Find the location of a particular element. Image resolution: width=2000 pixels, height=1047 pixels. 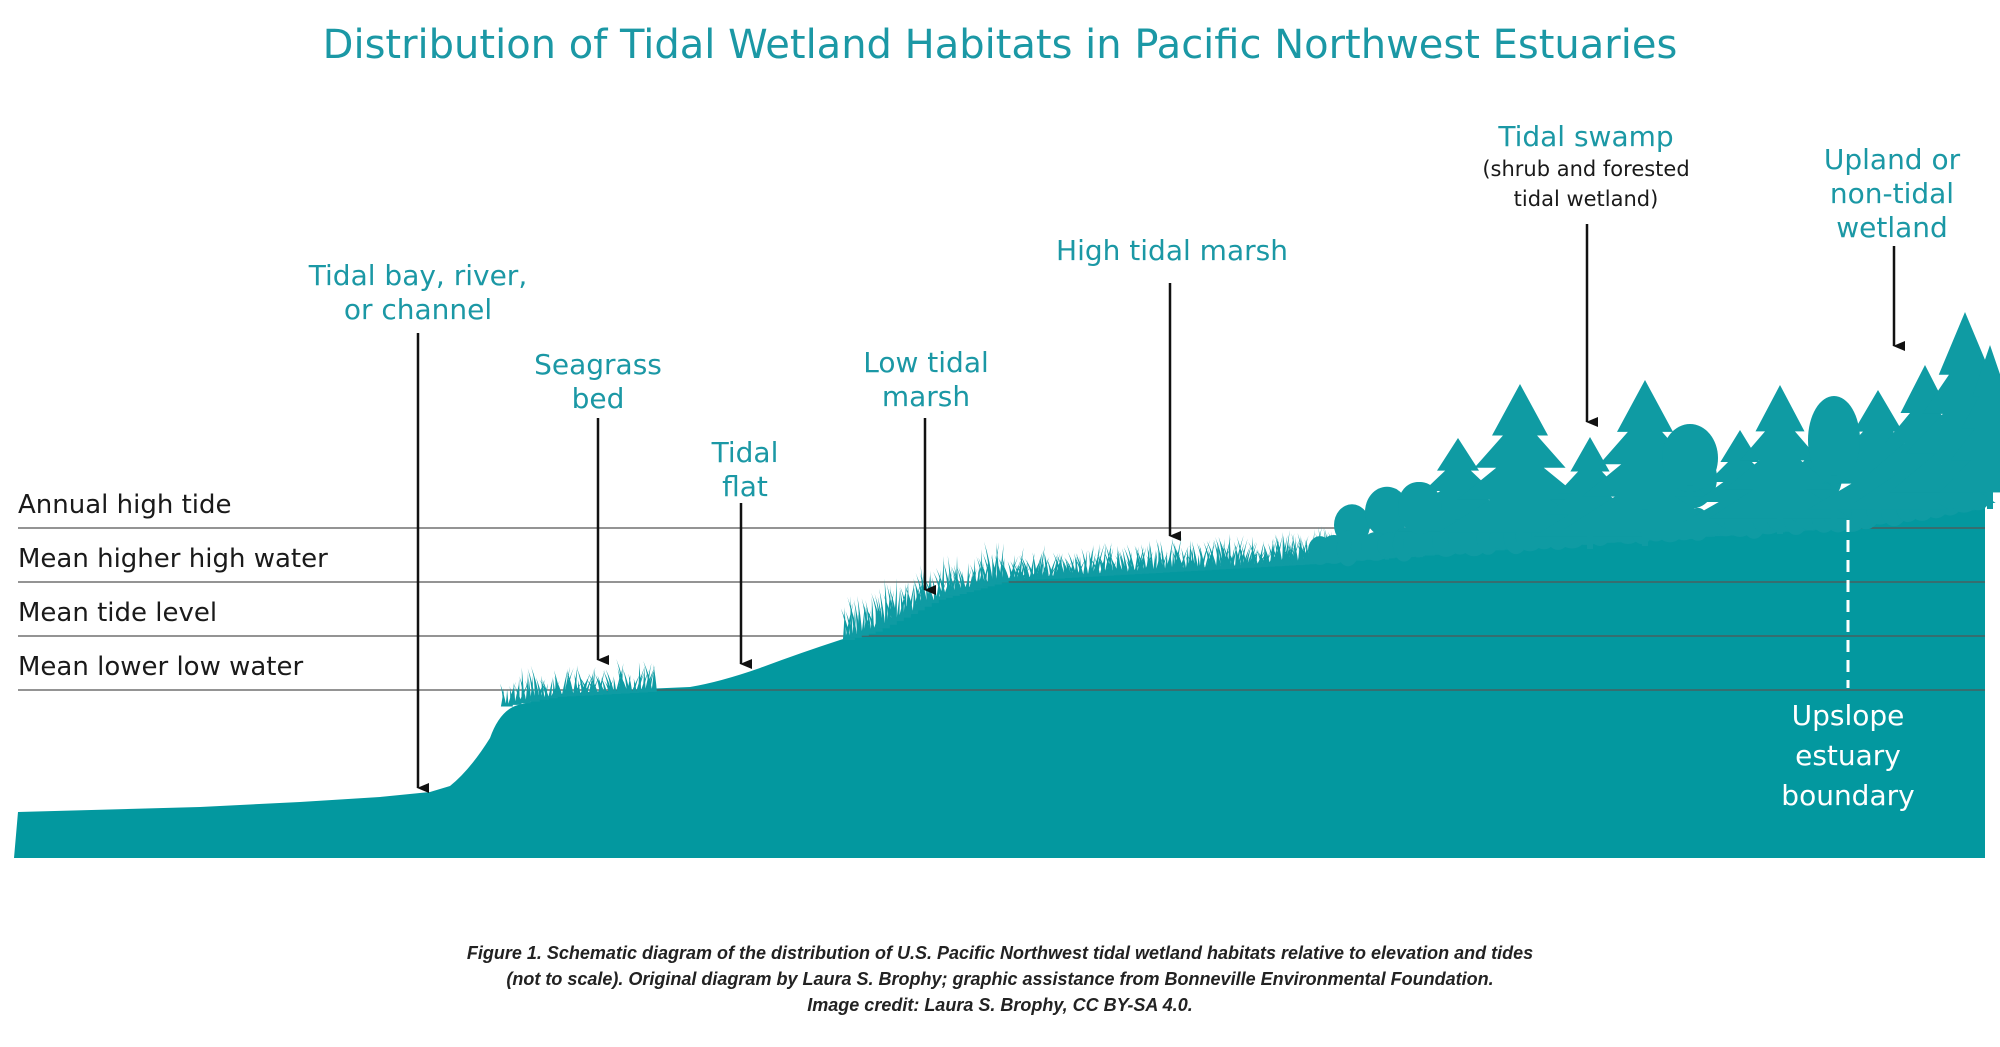

habitat-label-line: non-tidal is located at coordinates (1892, 193).